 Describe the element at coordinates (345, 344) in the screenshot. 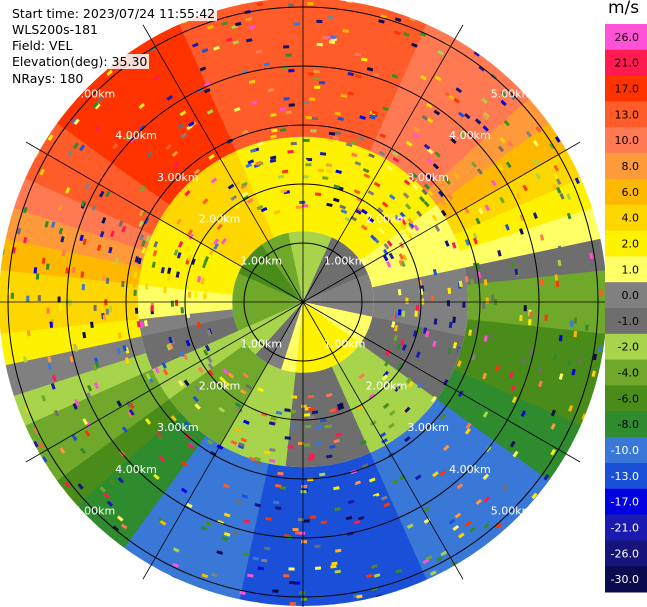

I see `range-ring-label: 1.00km` at that location.